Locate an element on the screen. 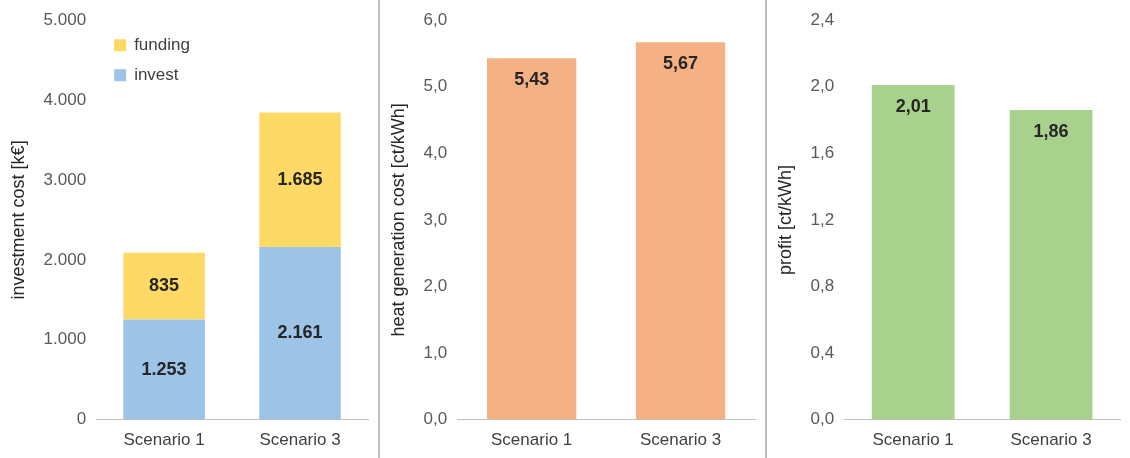 Image resolution: width=1130 pixels, height=458 pixels. y-tick-label: 4.000 is located at coordinates (65, 99).